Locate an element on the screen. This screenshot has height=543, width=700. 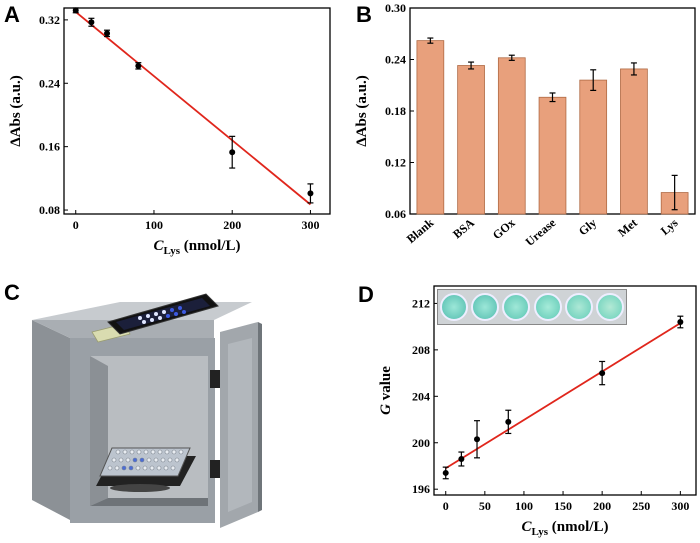
phone-screen is located at coordinates (163, 314).